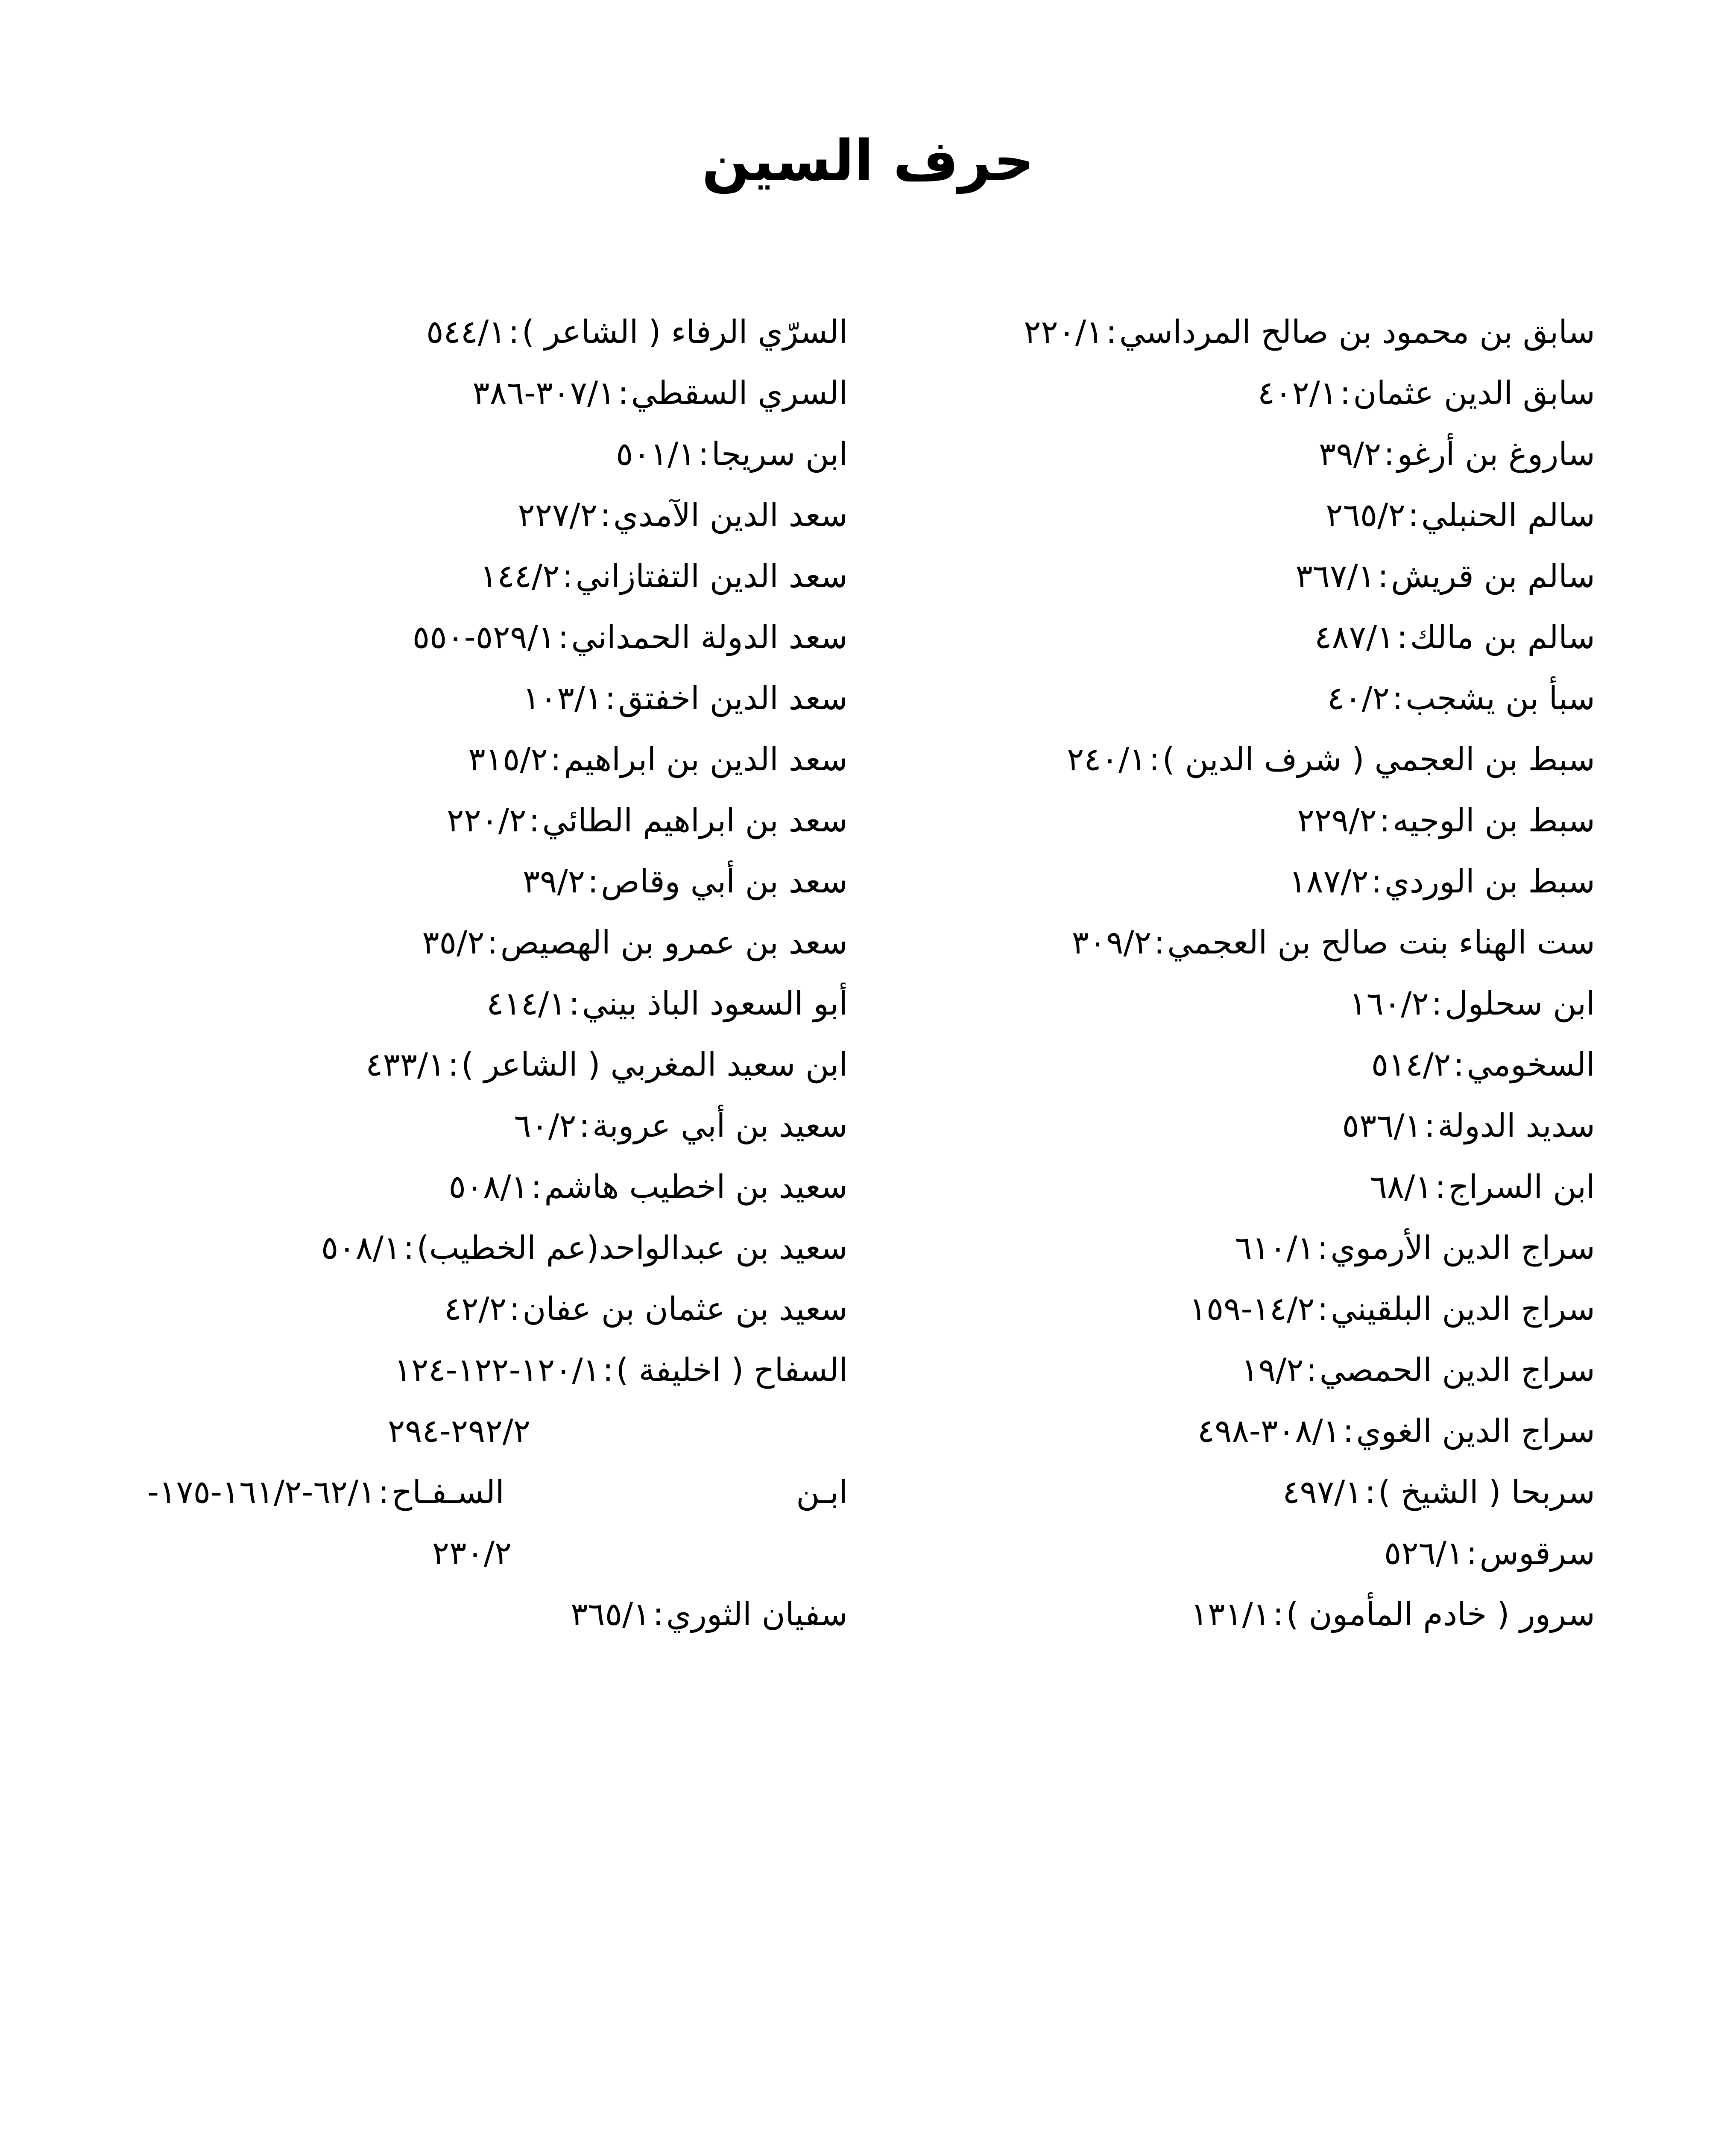 This screenshot has height=2135, width=1736. What do you see at coordinates (868, 161) in the screenshot?
I see `page-heading: حرف السين` at bounding box center [868, 161].